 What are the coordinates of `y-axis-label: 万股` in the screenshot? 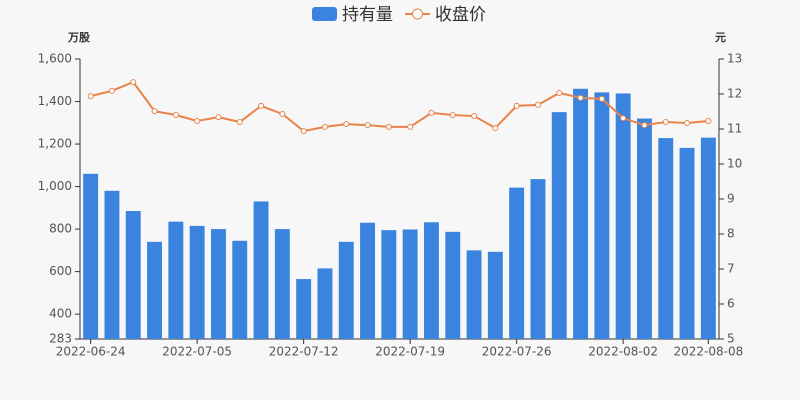 It's located at (79, 37).